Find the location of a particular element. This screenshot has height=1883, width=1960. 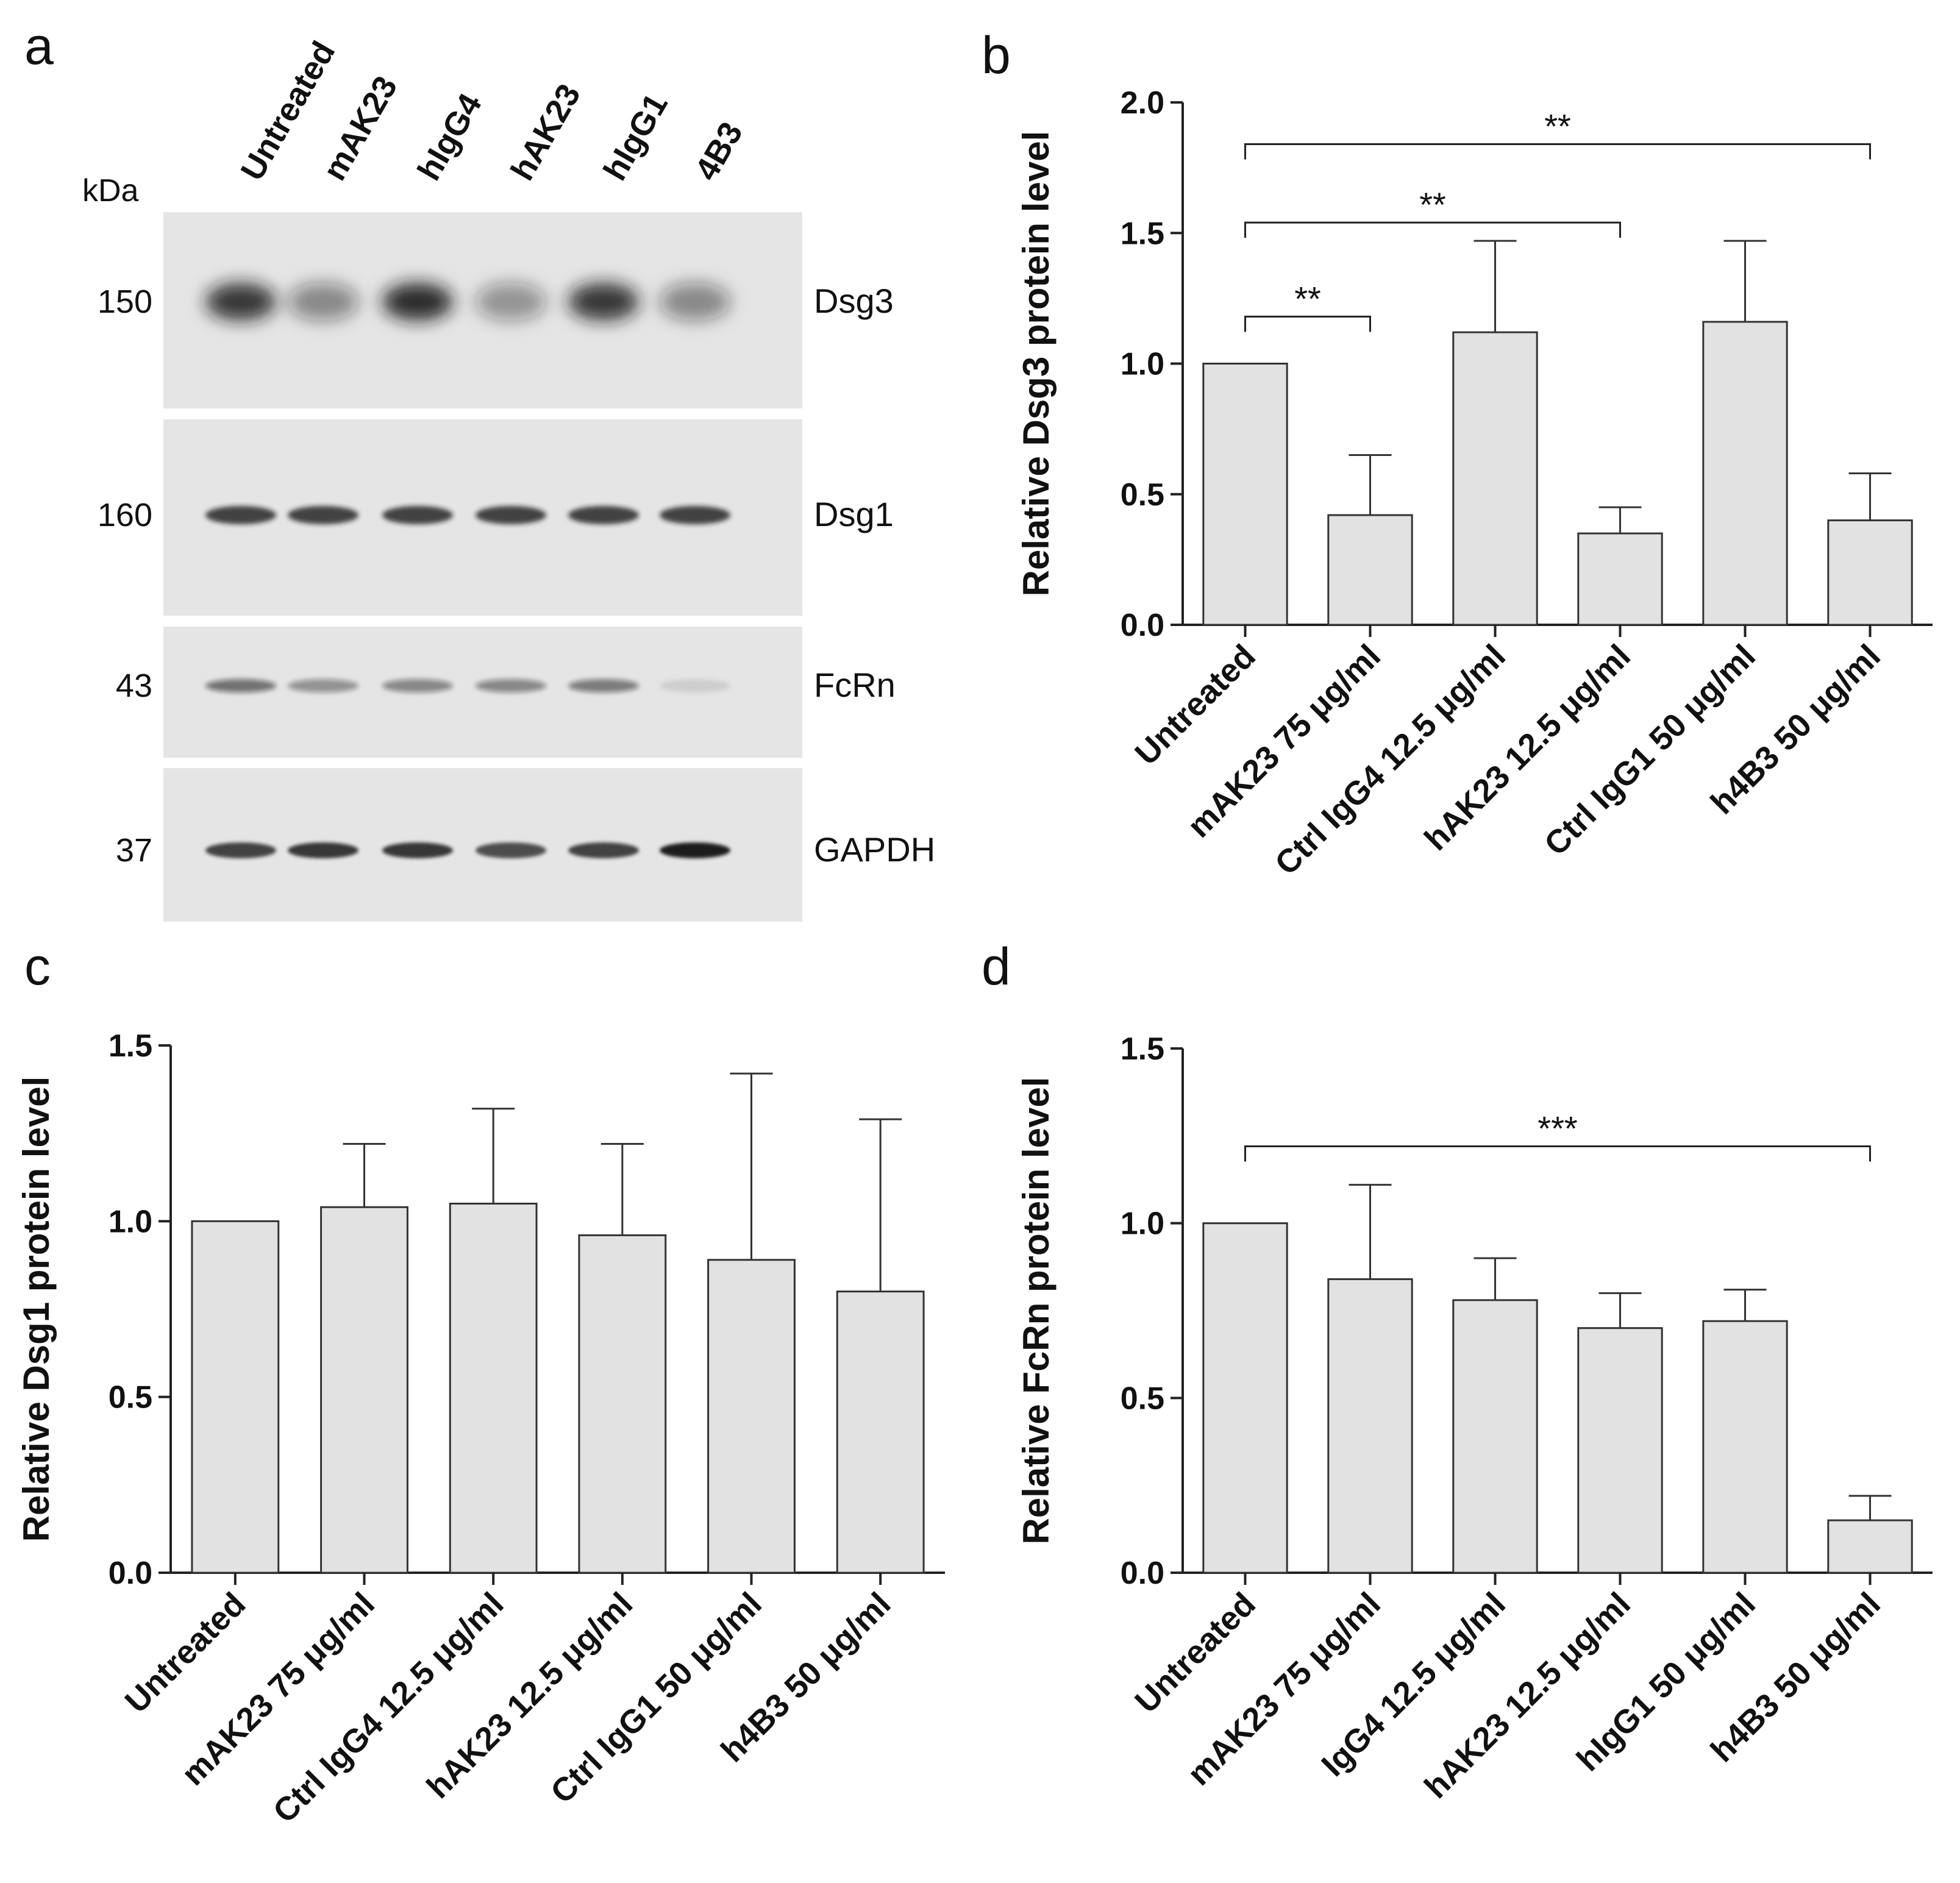

lane-label: hIgG4 is located at coordinates (449, 137).